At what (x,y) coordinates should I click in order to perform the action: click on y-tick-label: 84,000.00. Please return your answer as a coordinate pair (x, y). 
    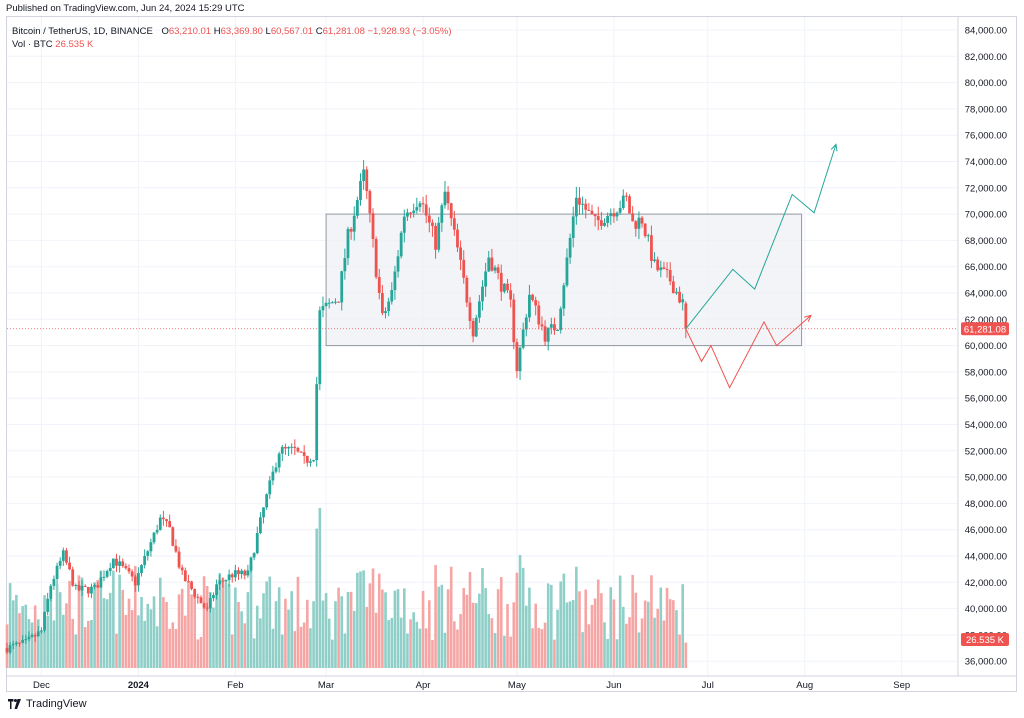
    Looking at the image, I should click on (986, 31).